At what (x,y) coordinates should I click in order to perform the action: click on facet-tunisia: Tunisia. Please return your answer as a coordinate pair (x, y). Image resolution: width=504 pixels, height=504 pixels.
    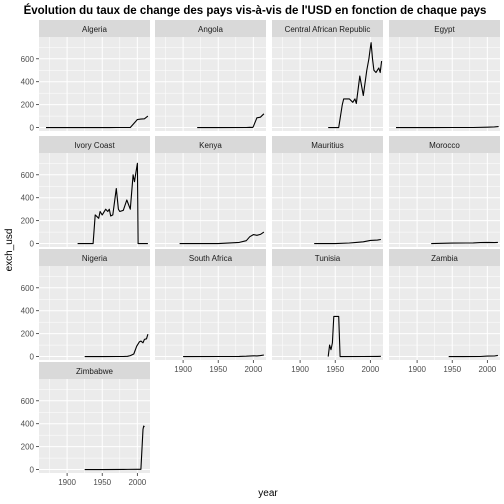
    Looking at the image, I should click on (327, 304).